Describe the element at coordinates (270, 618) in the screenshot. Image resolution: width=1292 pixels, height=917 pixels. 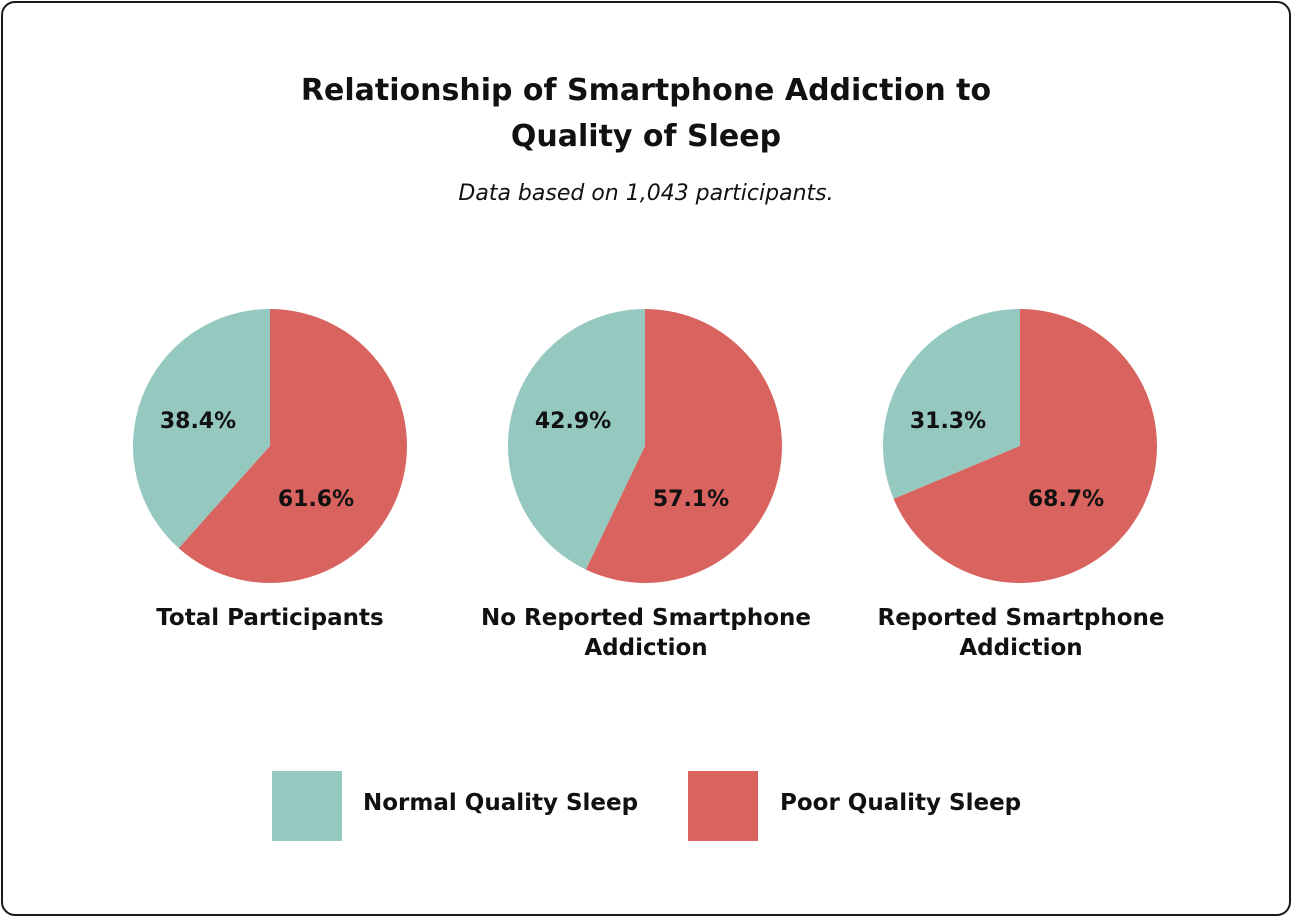
I see `pie-label-total: Total Participants` at that location.